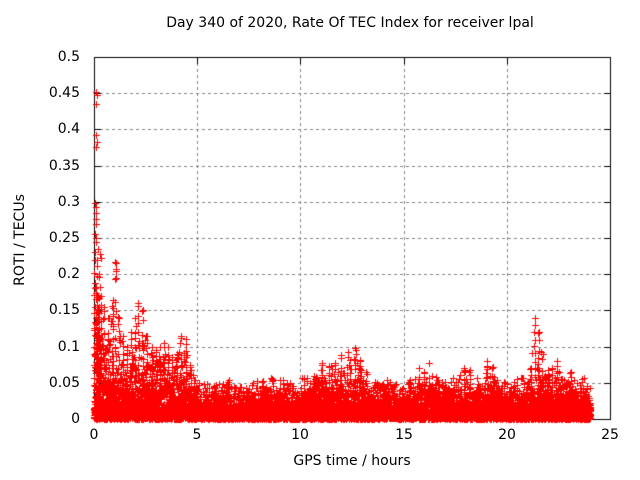  What do you see at coordinates (404, 435) in the screenshot?
I see `x-tick-label: 15` at bounding box center [404, 435].